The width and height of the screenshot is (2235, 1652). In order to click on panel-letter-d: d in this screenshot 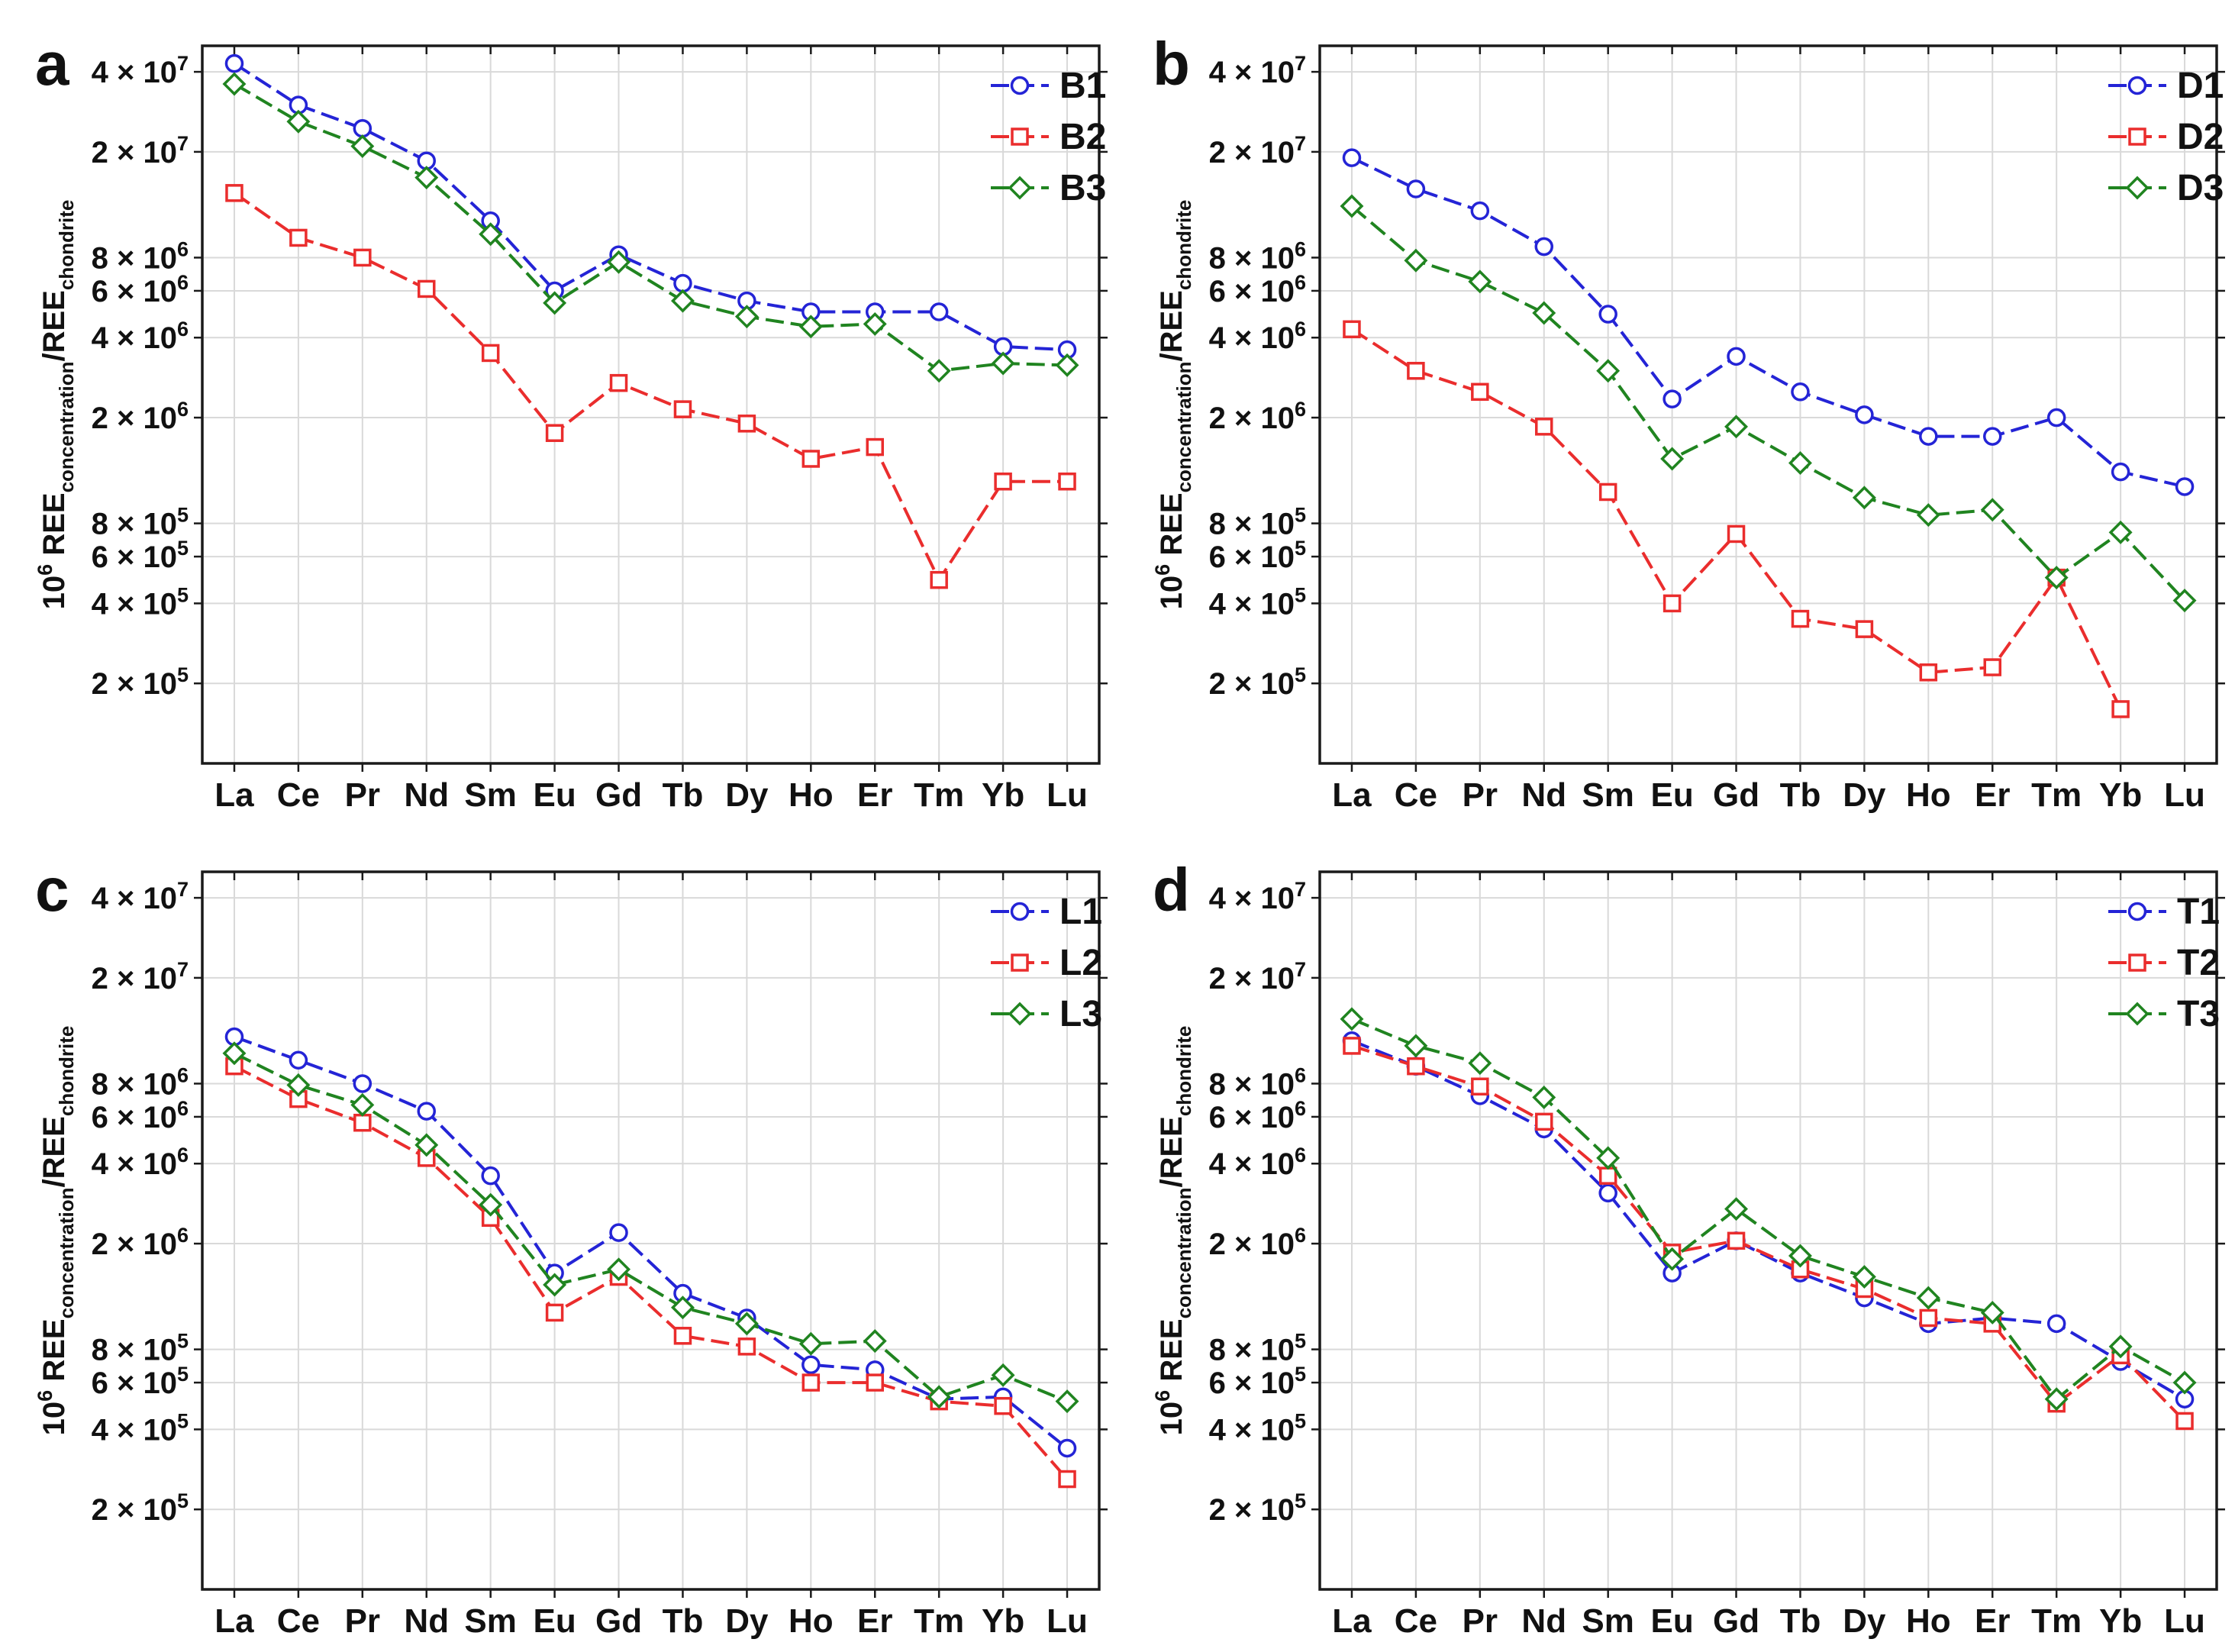, I will do `click(1171, 890)`.